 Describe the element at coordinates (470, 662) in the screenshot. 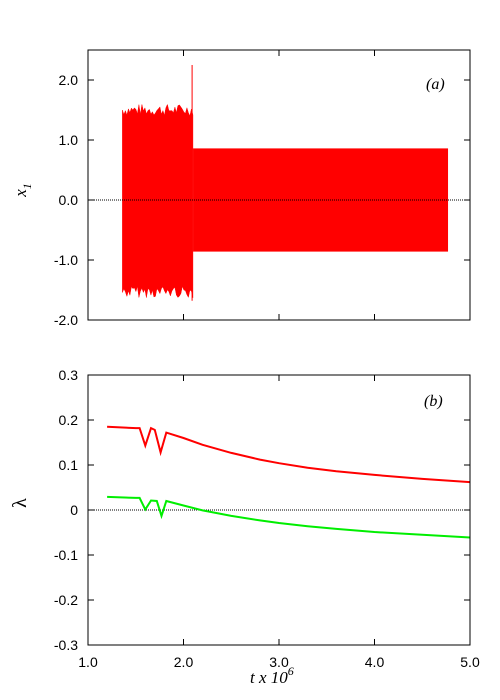

I see `xtick-label: 5.0` at that location.